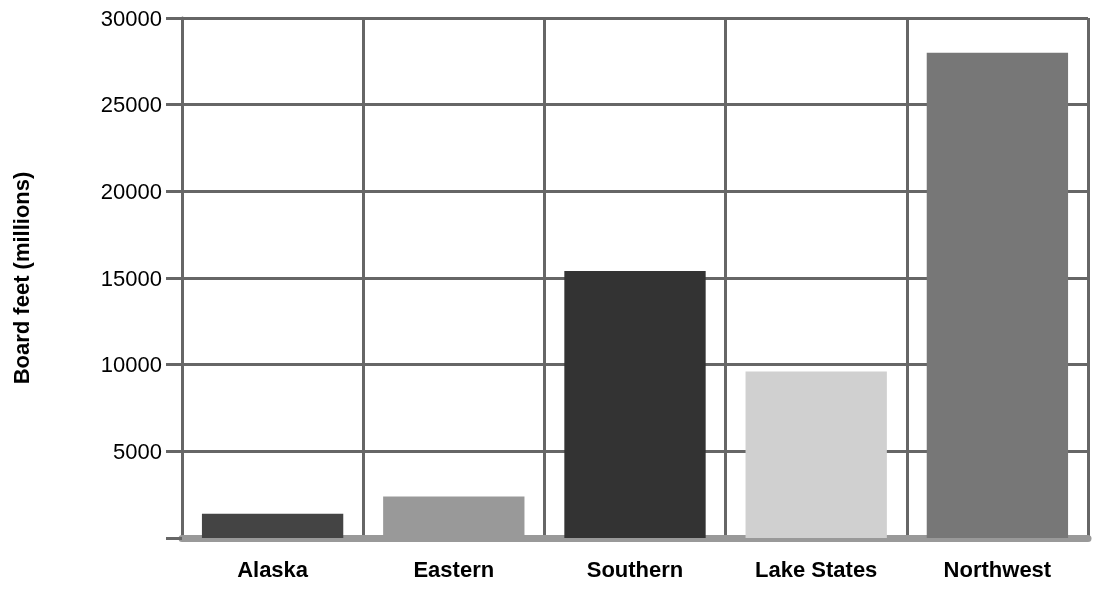  Describe the element at coordinates (131, 278) in the screenshot. I see `y-tick-label: 15000` at that location.